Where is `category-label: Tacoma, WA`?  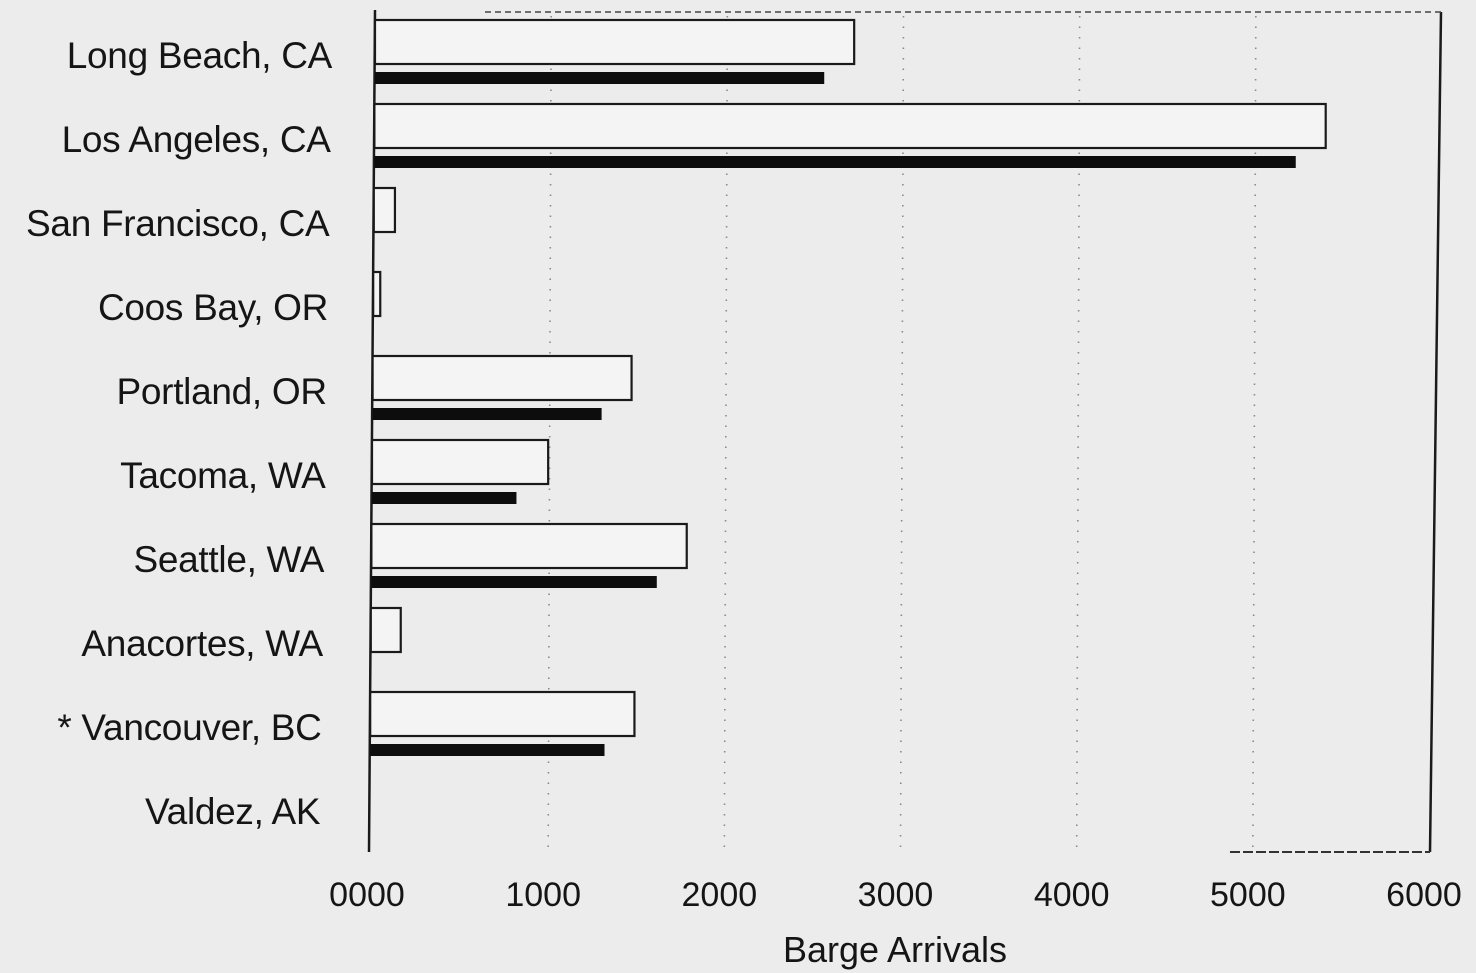 category-label: Tacoma, WA is located at coordinates (223, 475).